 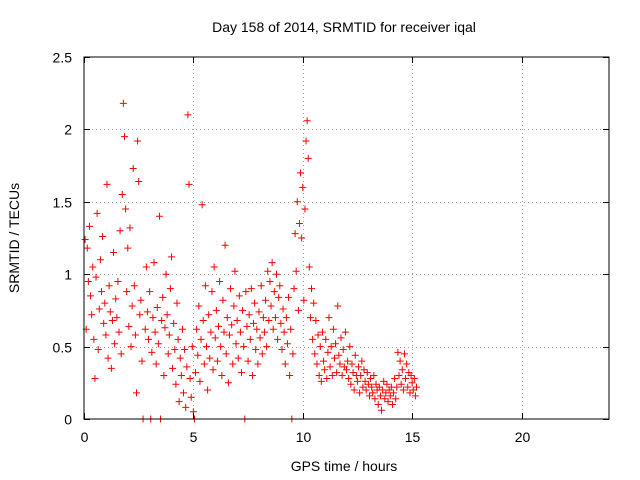 I want to click on y-tick-label: 0.5, so click(x=63, y=348).